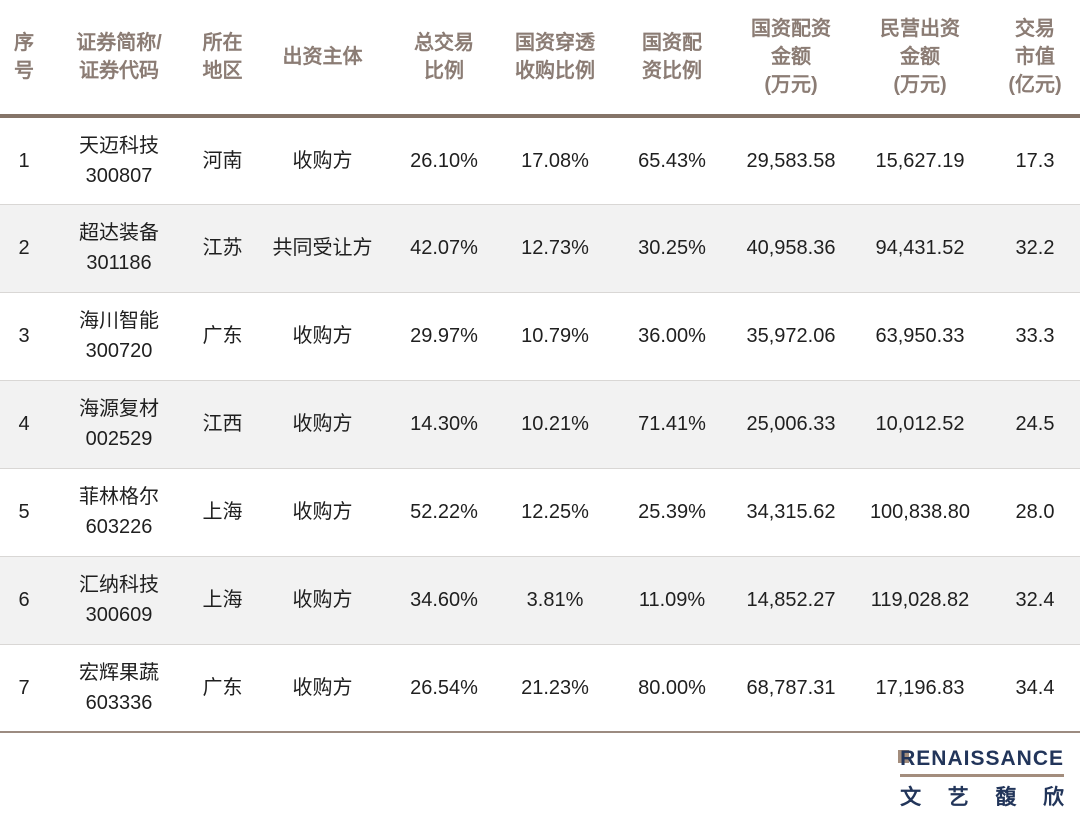 The image size is (1080, 825). What do you see at coordinates (222, 160) in the screenshot?
I see `cell-region: 河南` at bounding box center [222, 160].